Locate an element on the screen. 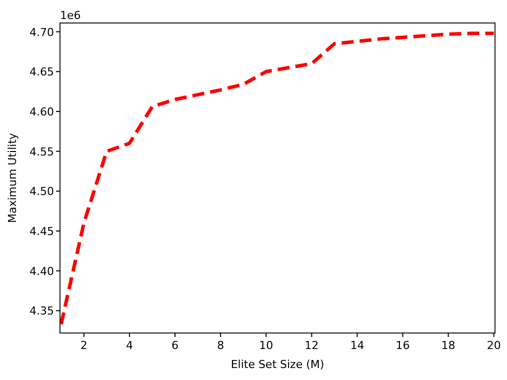 This screenshot has width=507, height=380. y-tick-label: 4.40 is located at coordinates (42, 271).